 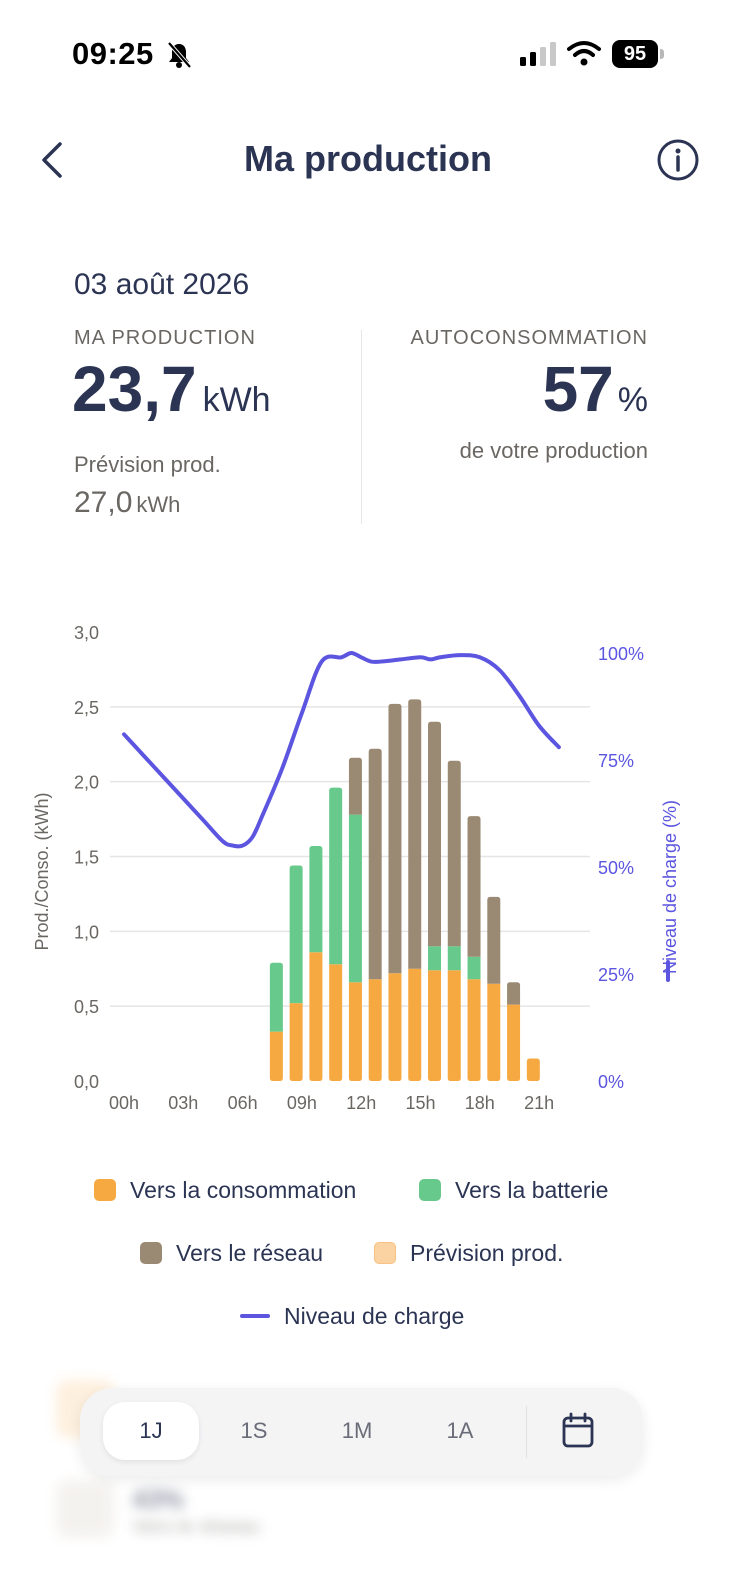 What do you see at coordinates (103, 502) in the screenshot?
I see `forecast-number: 27,0` at bounding box center [103, 502].